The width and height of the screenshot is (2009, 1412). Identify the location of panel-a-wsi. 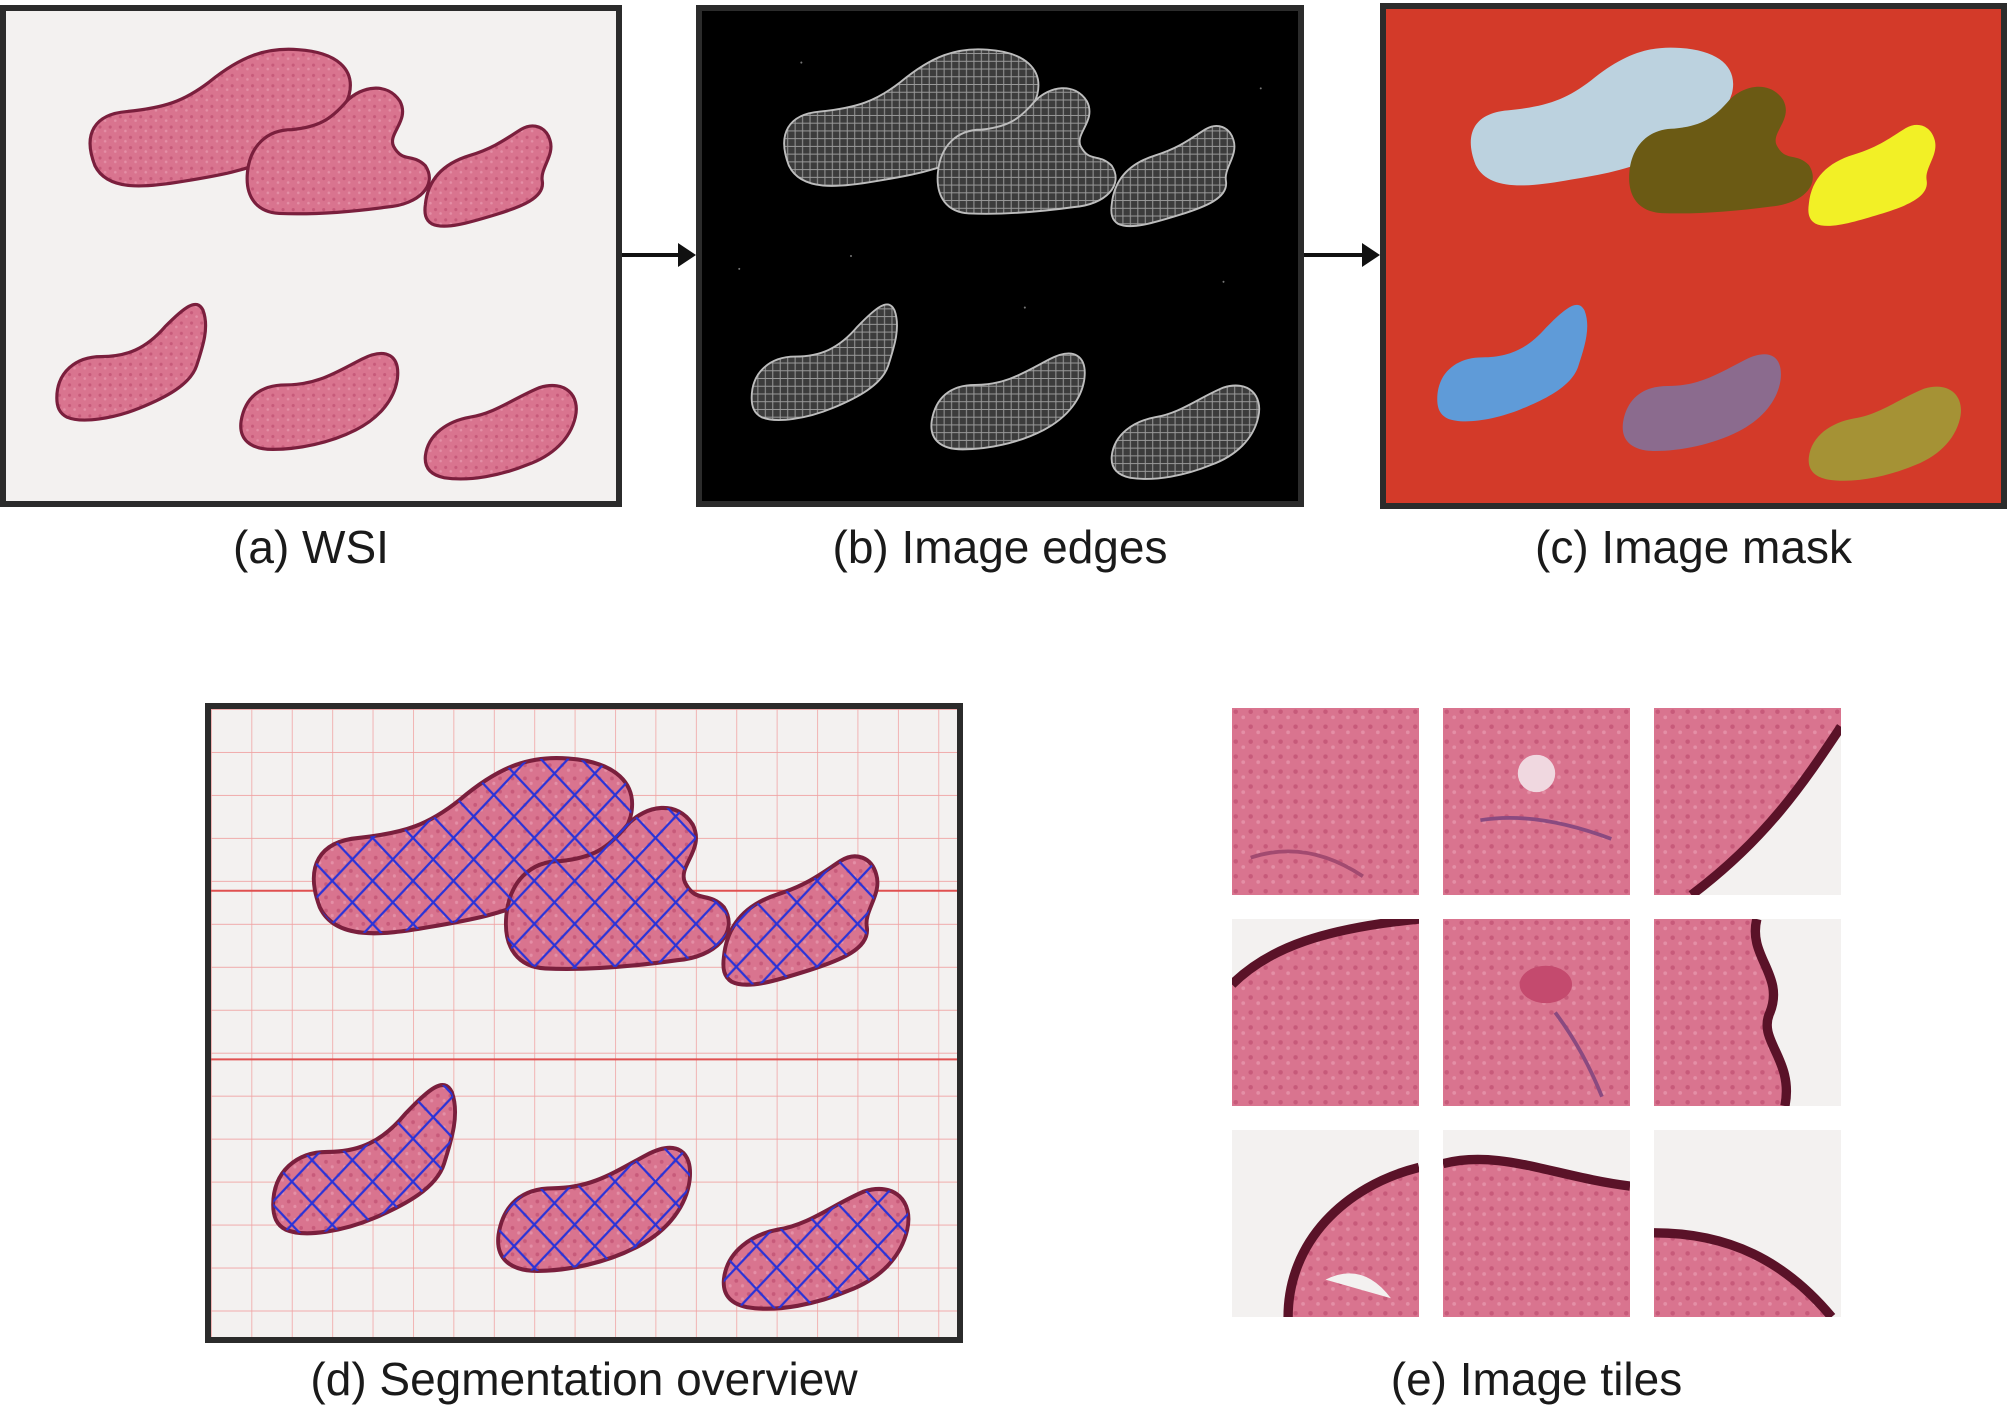
(311, 256).